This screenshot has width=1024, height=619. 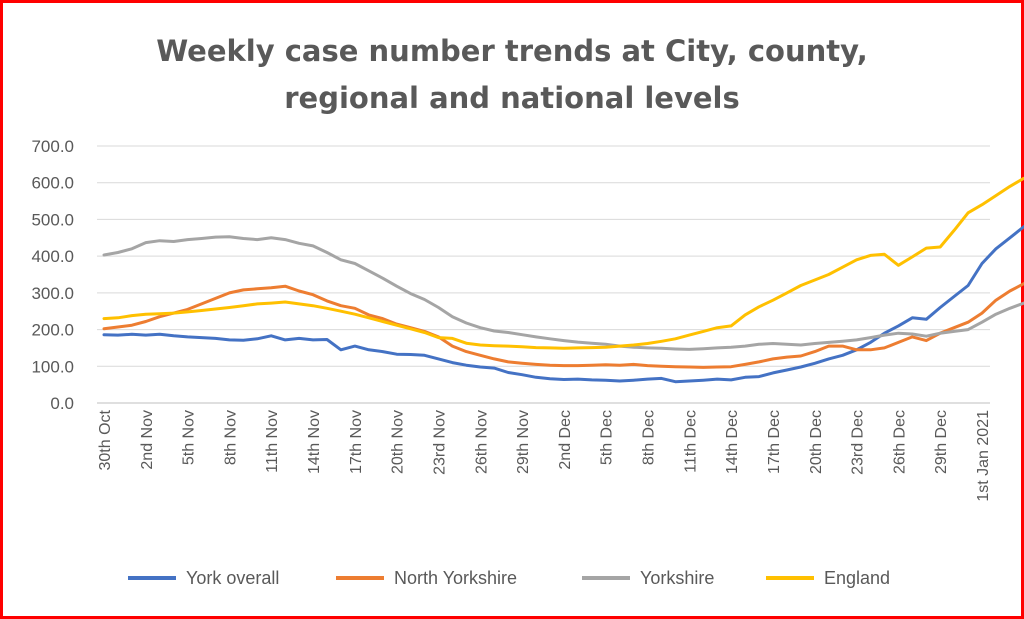 I want to click on y-tick-label: 100.0, so click(x=52, y=366).